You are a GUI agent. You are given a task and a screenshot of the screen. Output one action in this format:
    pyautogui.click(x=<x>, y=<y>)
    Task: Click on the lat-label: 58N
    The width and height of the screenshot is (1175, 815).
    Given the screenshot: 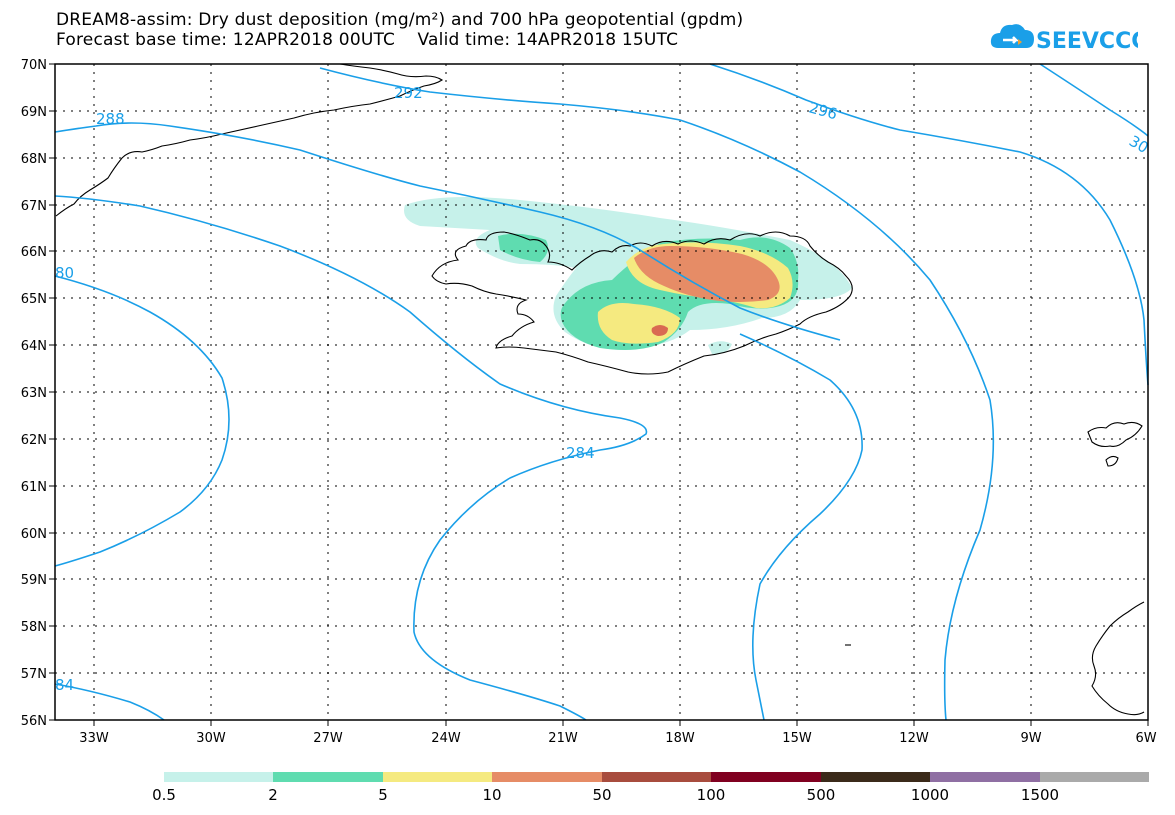 What is the action you would take?
    pyautogui.click(x=34, y=627)
    